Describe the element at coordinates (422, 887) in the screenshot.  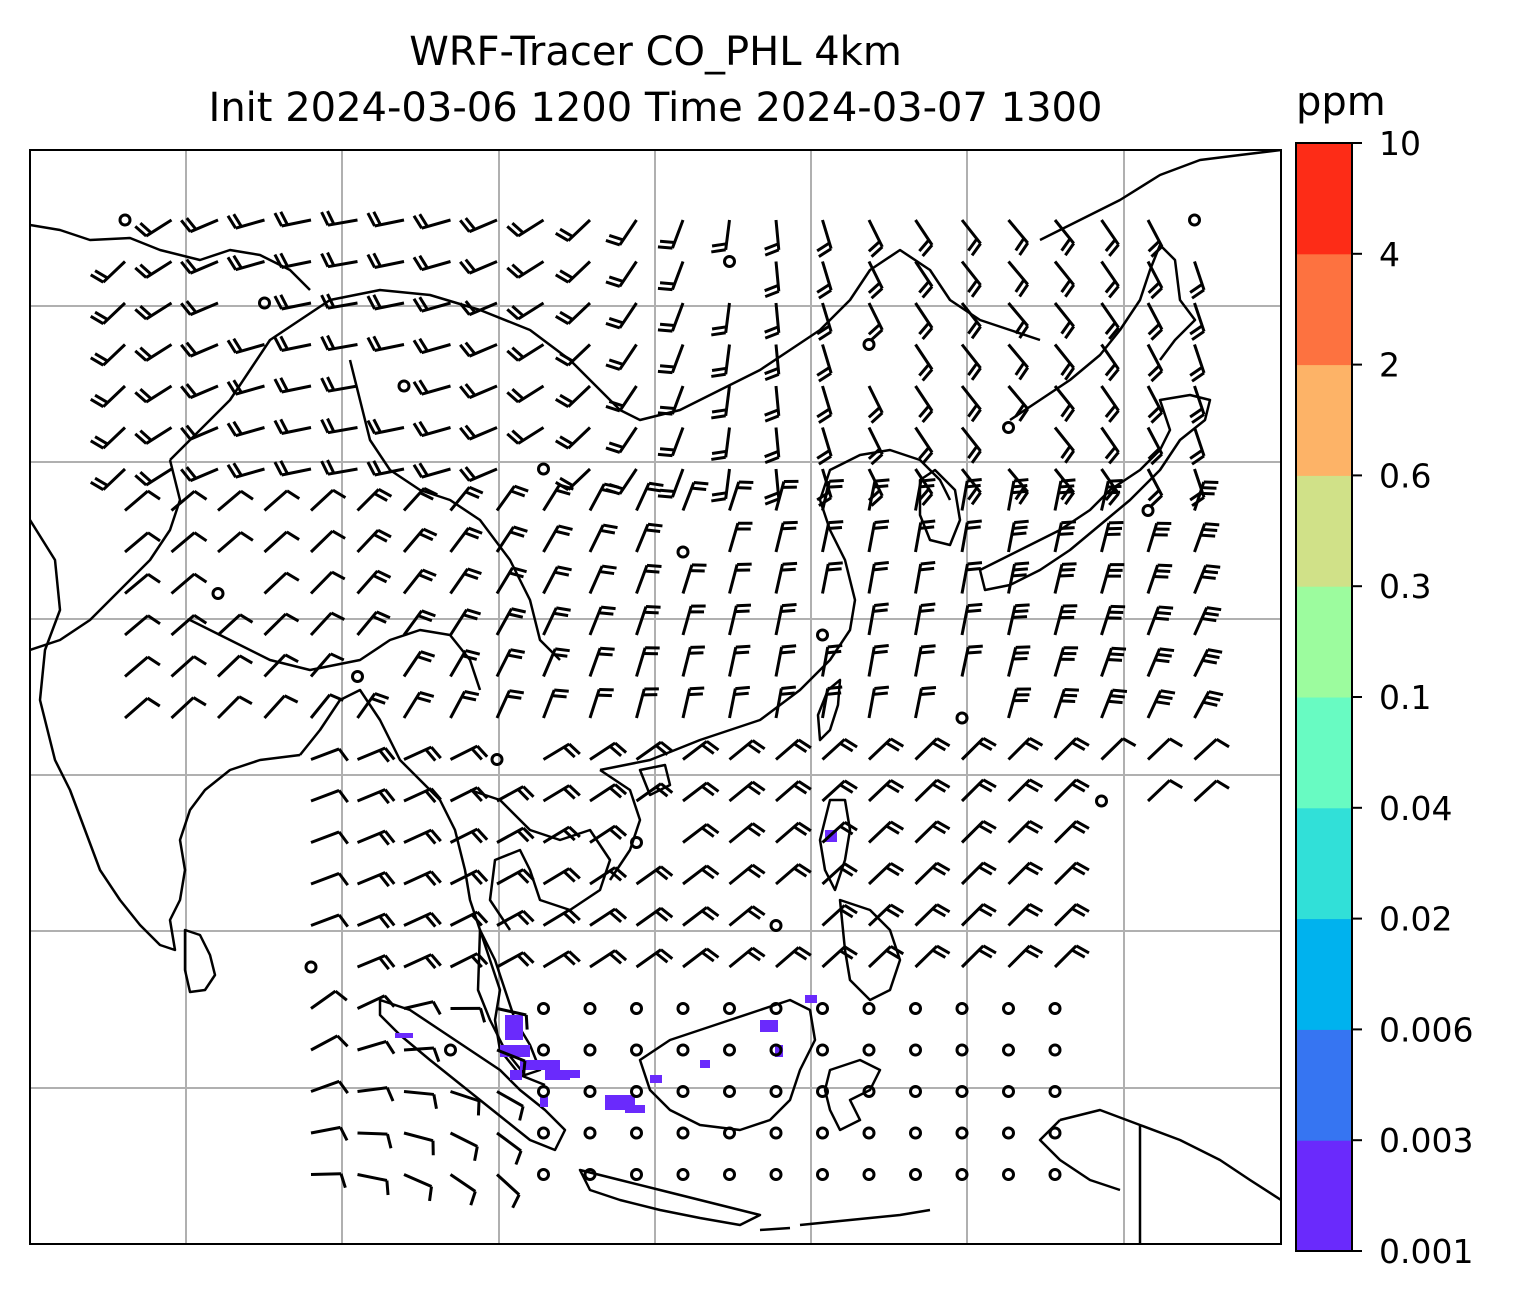
I see `coastline-myanmar` at that location.